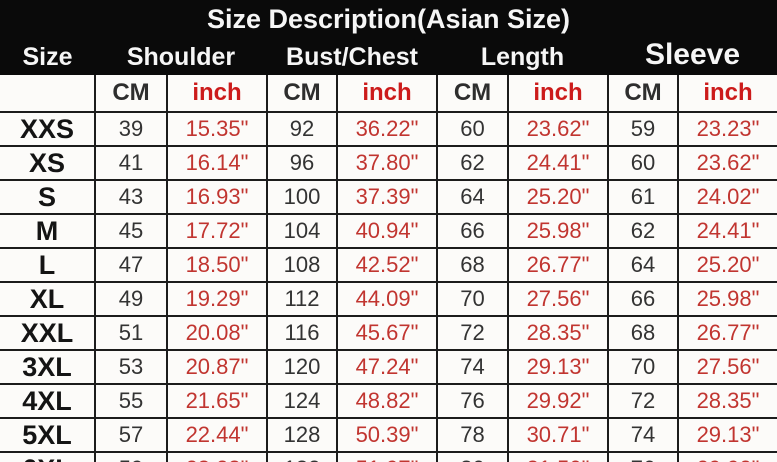  Describe the element at coordinates (302, 197) in the screenshot. I see `bust-cm: 100` at that location.